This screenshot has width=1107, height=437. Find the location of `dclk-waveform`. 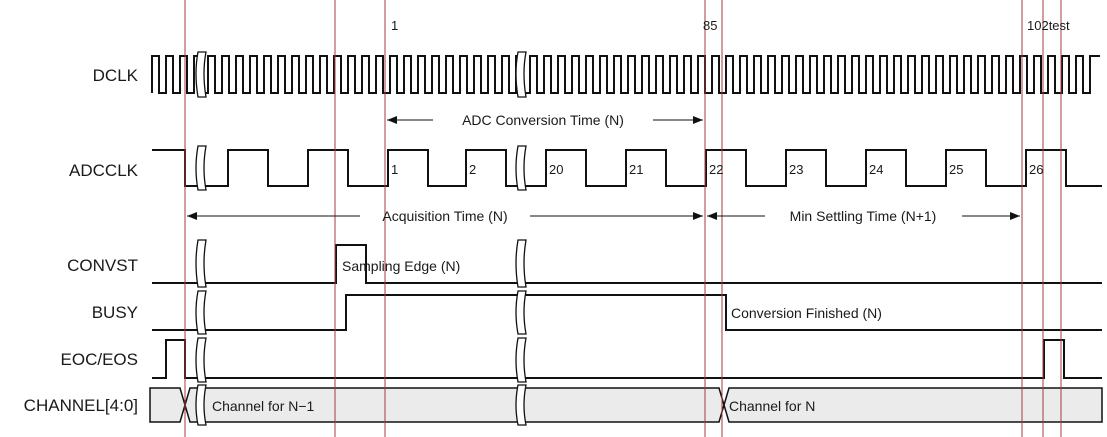

dclk-waveform is located at coordinates (625, 74).